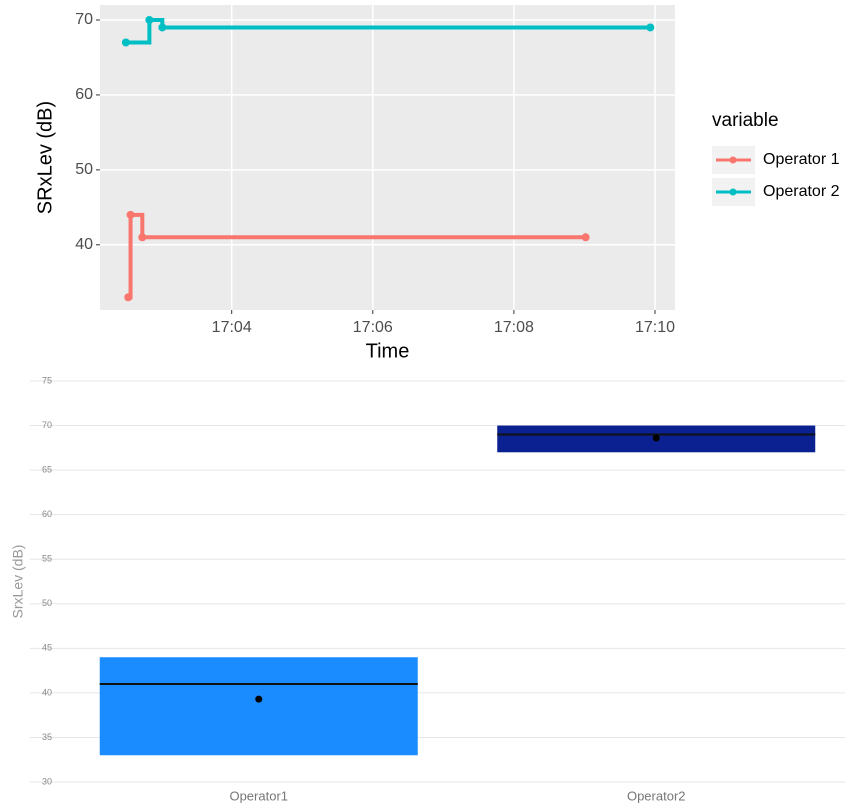  Describe the element at coordinates (45, 157) in the screenshot. I see `y-axis-title: SRxLev (dB)` at that location.